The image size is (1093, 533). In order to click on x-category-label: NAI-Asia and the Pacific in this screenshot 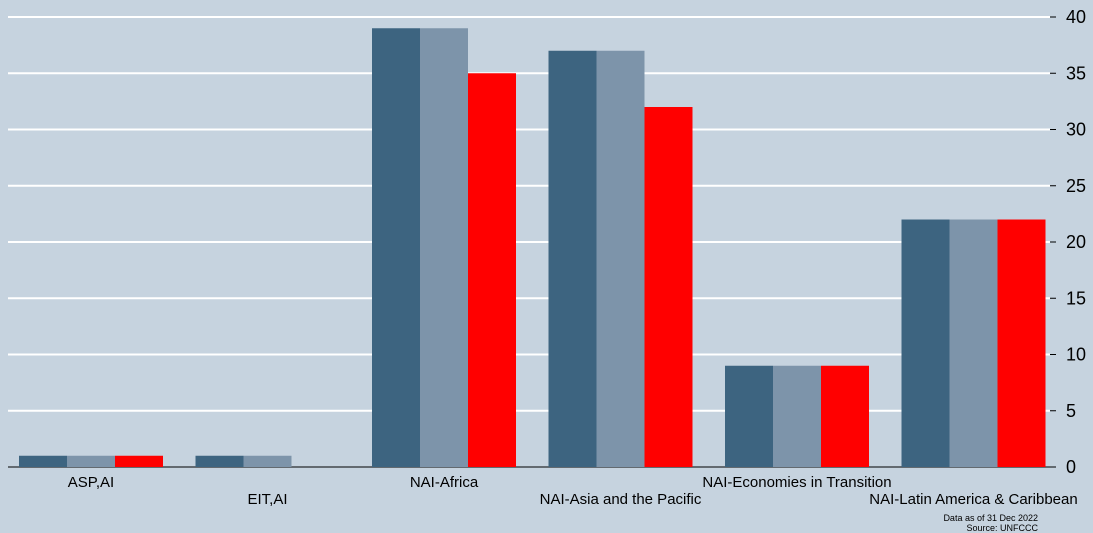, I will do `click(621, 499)`.